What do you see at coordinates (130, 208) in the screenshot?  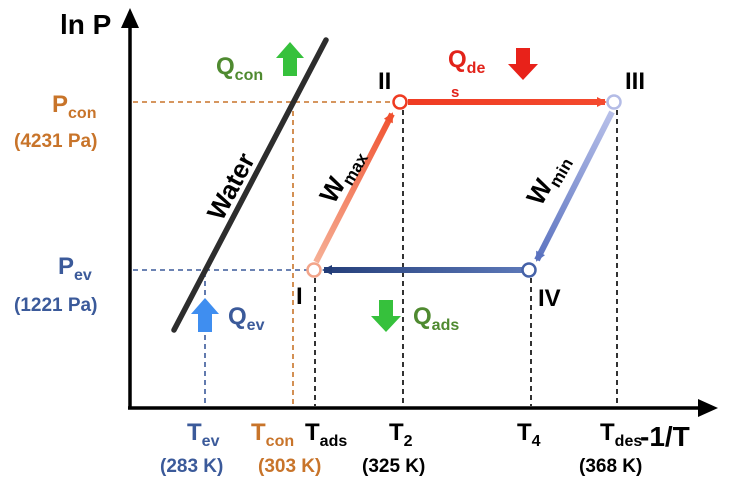 I see `y-axis` at bounding box center [130, 208].